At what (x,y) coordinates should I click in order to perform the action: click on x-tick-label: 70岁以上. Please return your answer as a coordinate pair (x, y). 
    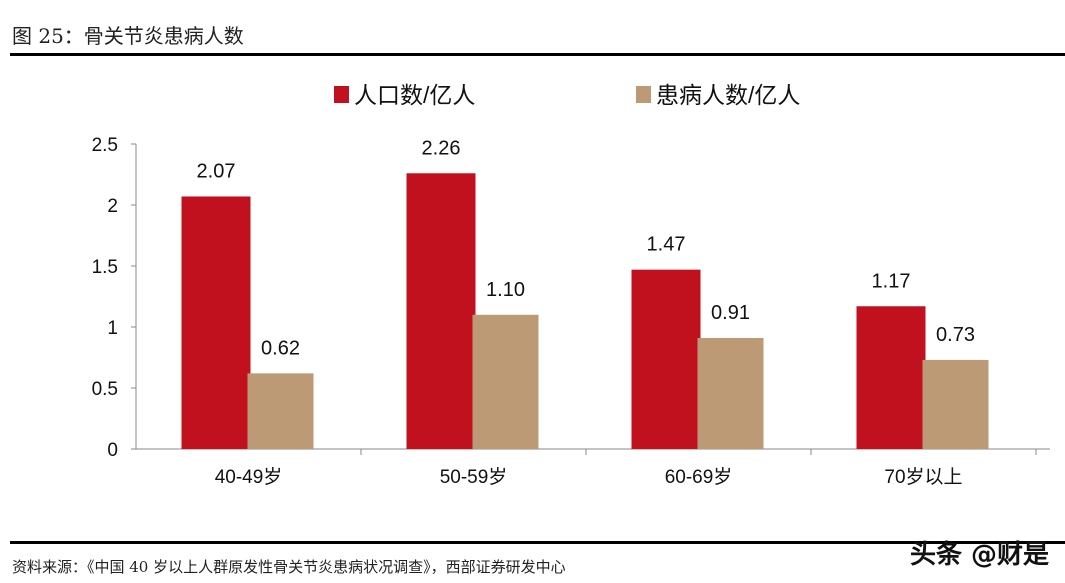
    Looking at the image, I should click on (923, 477).